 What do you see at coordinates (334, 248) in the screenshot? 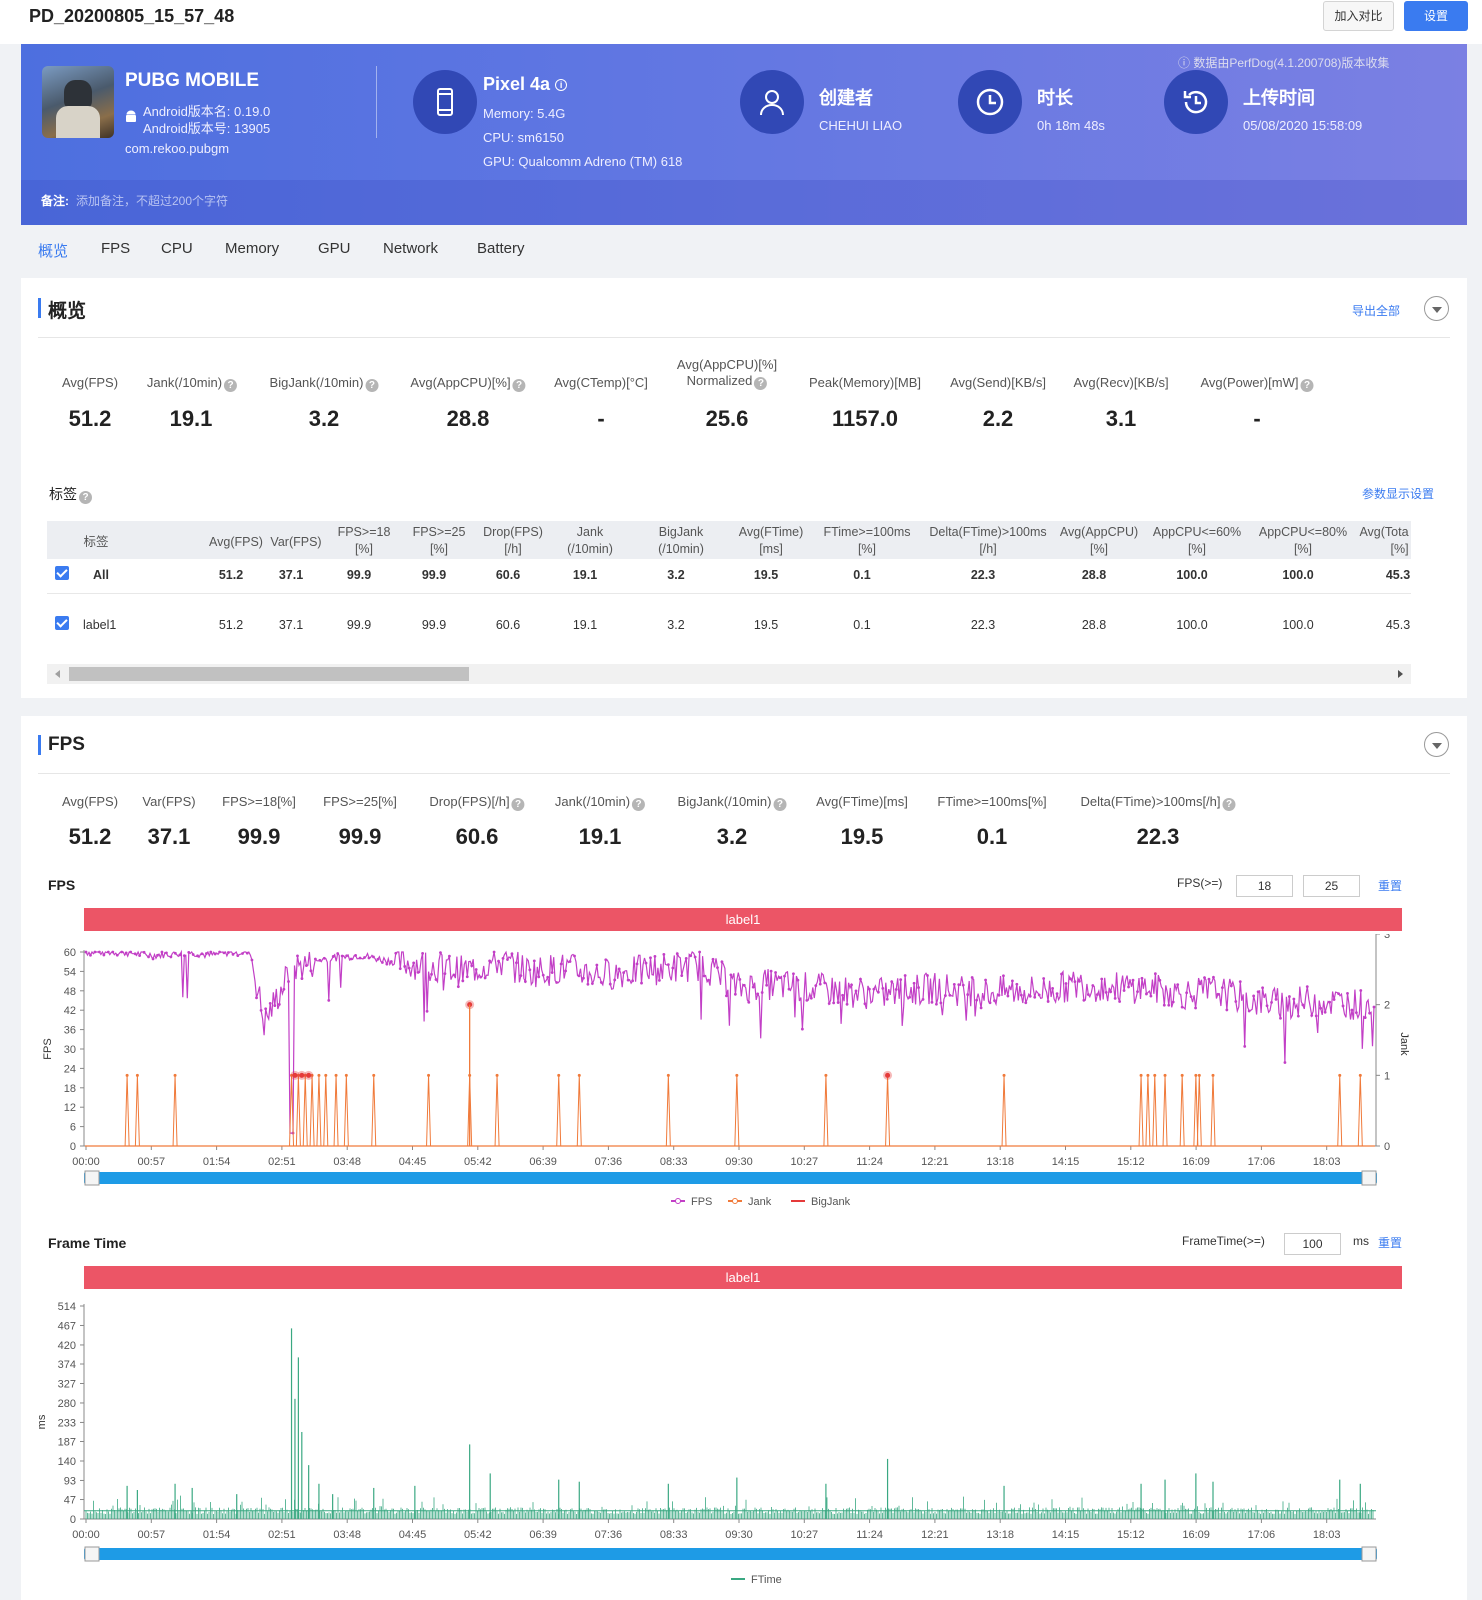
I see `tab-gpu: GPU` at bounding box center [334, 248].